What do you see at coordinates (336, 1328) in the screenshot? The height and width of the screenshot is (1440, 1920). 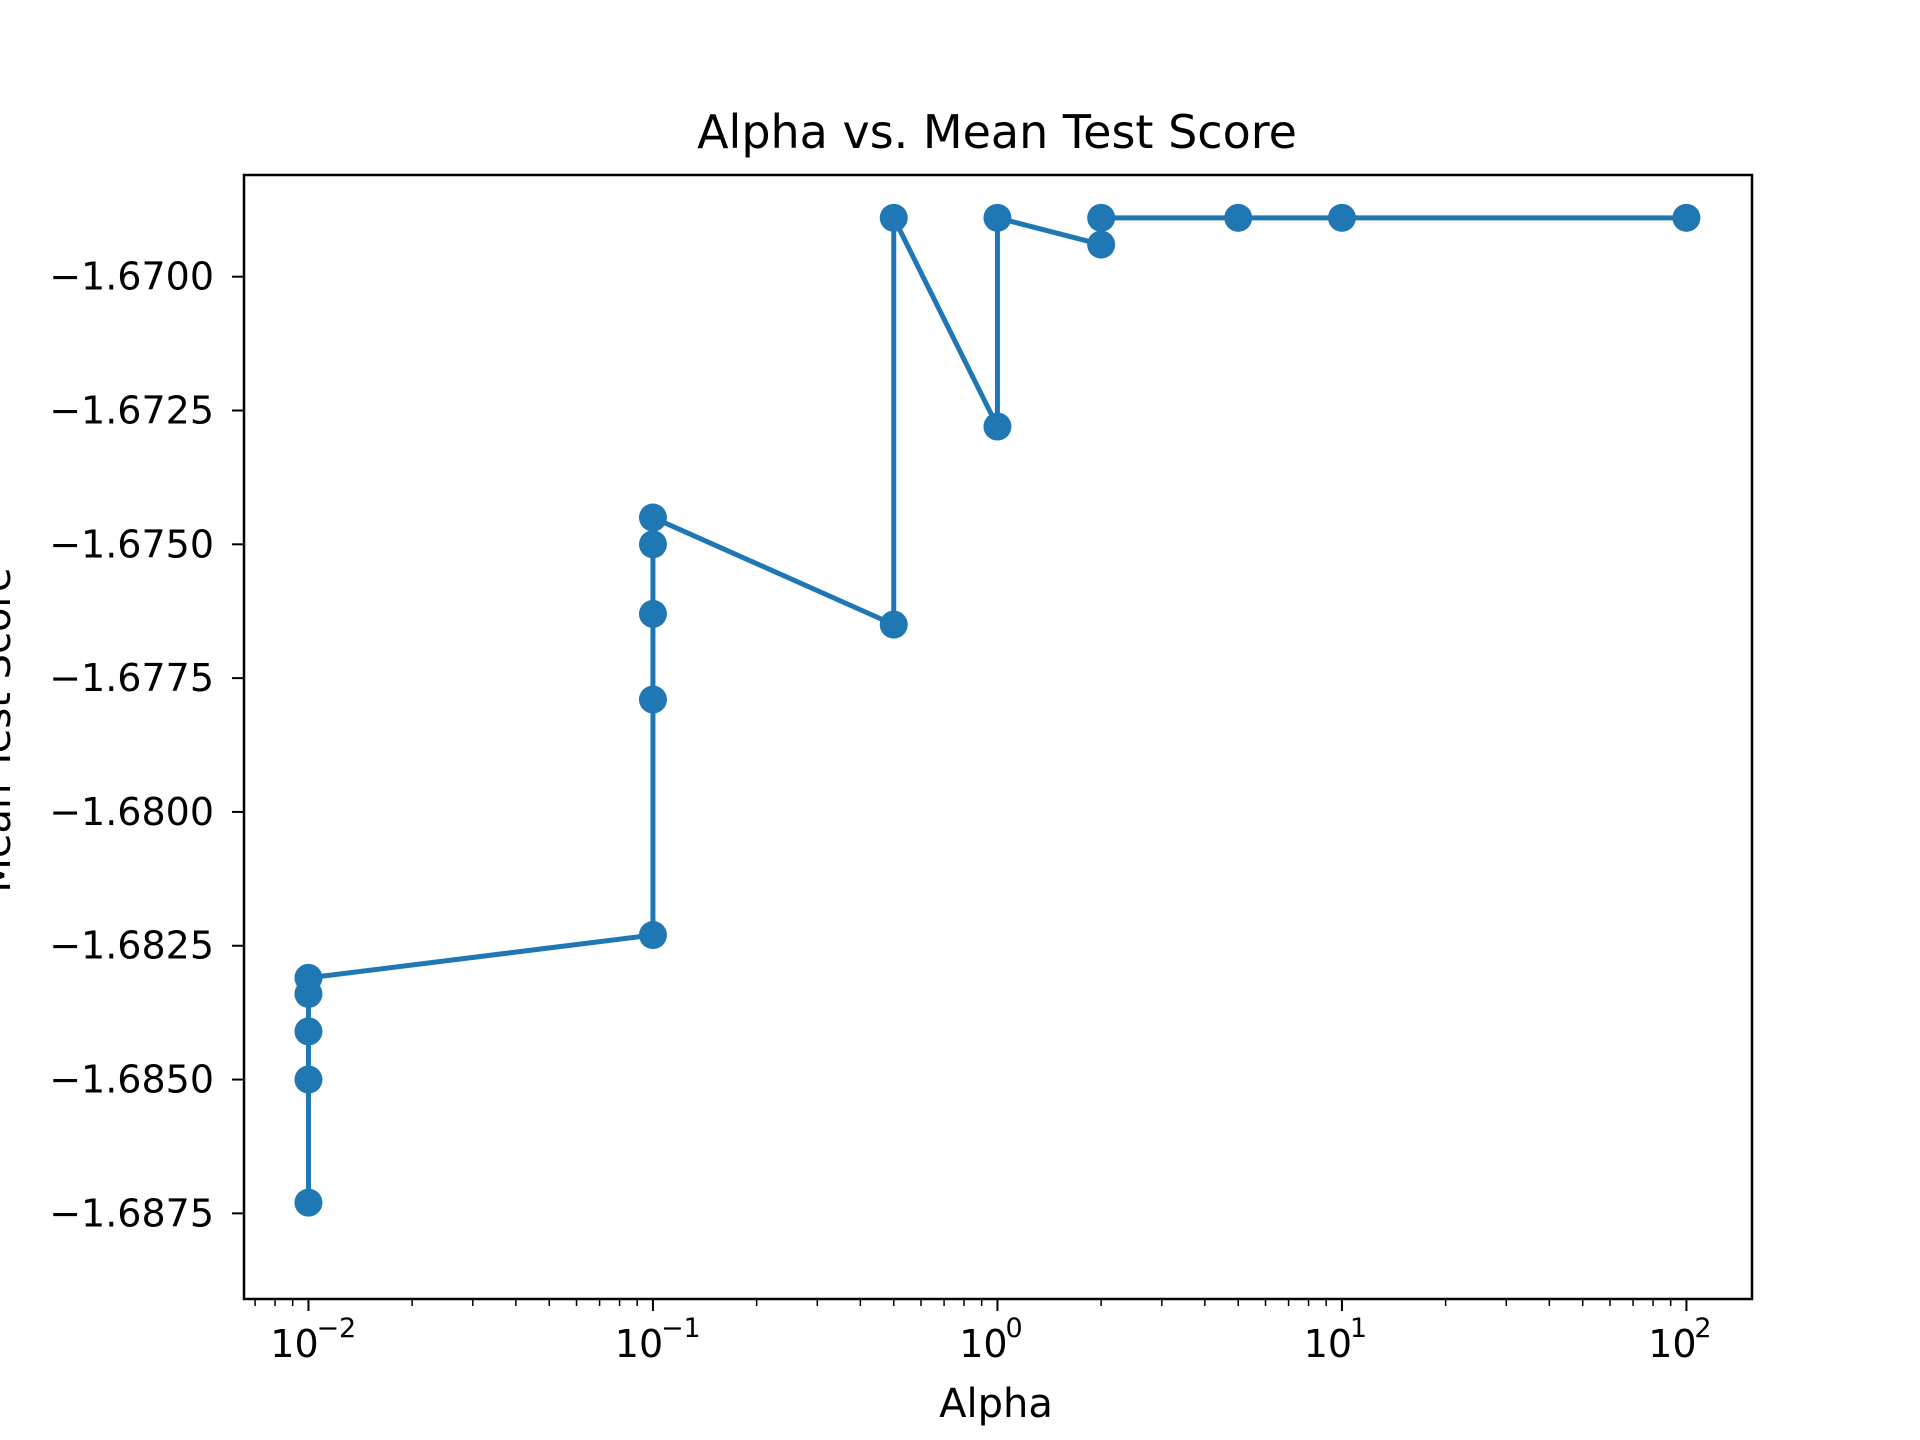 I see `x-tick-label-exponent: −2` at bounding box center [336, 1328].